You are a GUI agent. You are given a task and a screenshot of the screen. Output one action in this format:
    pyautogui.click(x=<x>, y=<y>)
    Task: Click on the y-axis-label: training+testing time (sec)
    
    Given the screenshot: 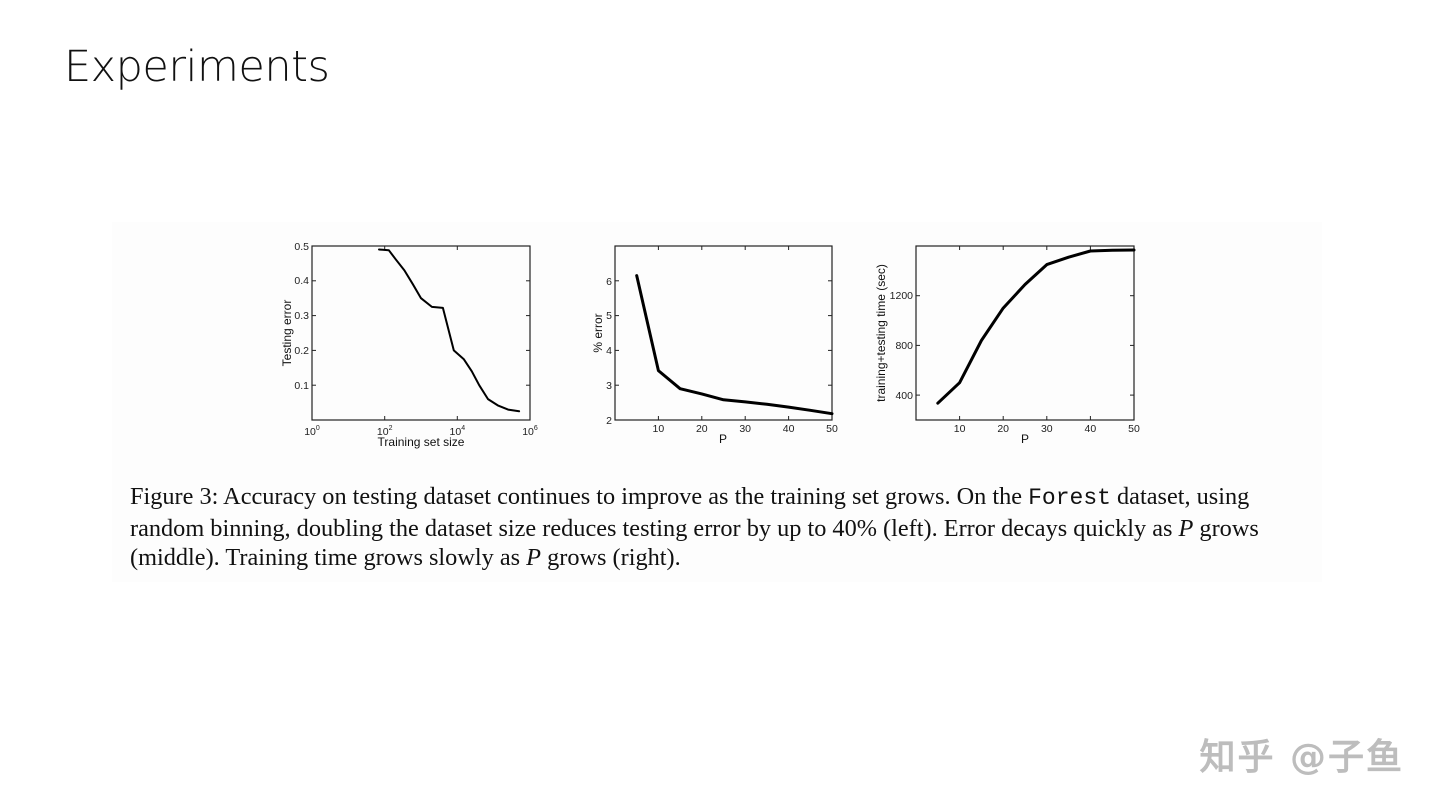 What is the action you would take?
    pyautogui.click(x=881, y=333)
    